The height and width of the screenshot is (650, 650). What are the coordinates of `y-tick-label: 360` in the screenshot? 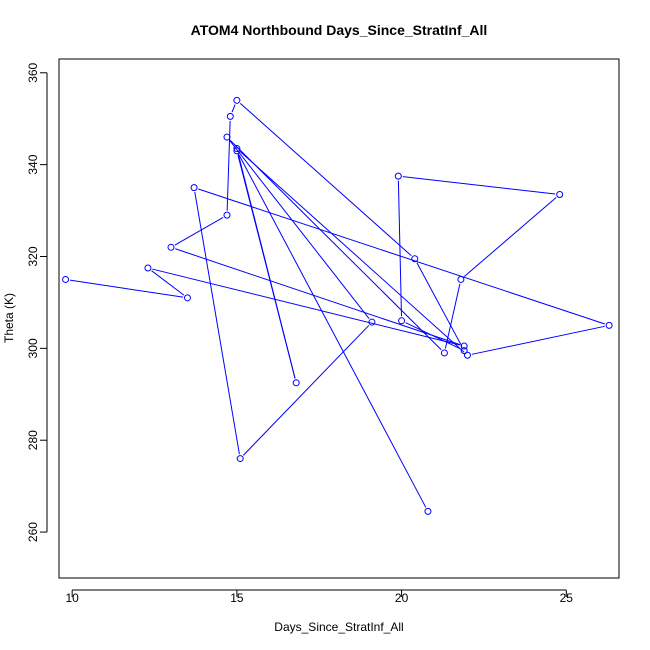 It's located at (33, 72).